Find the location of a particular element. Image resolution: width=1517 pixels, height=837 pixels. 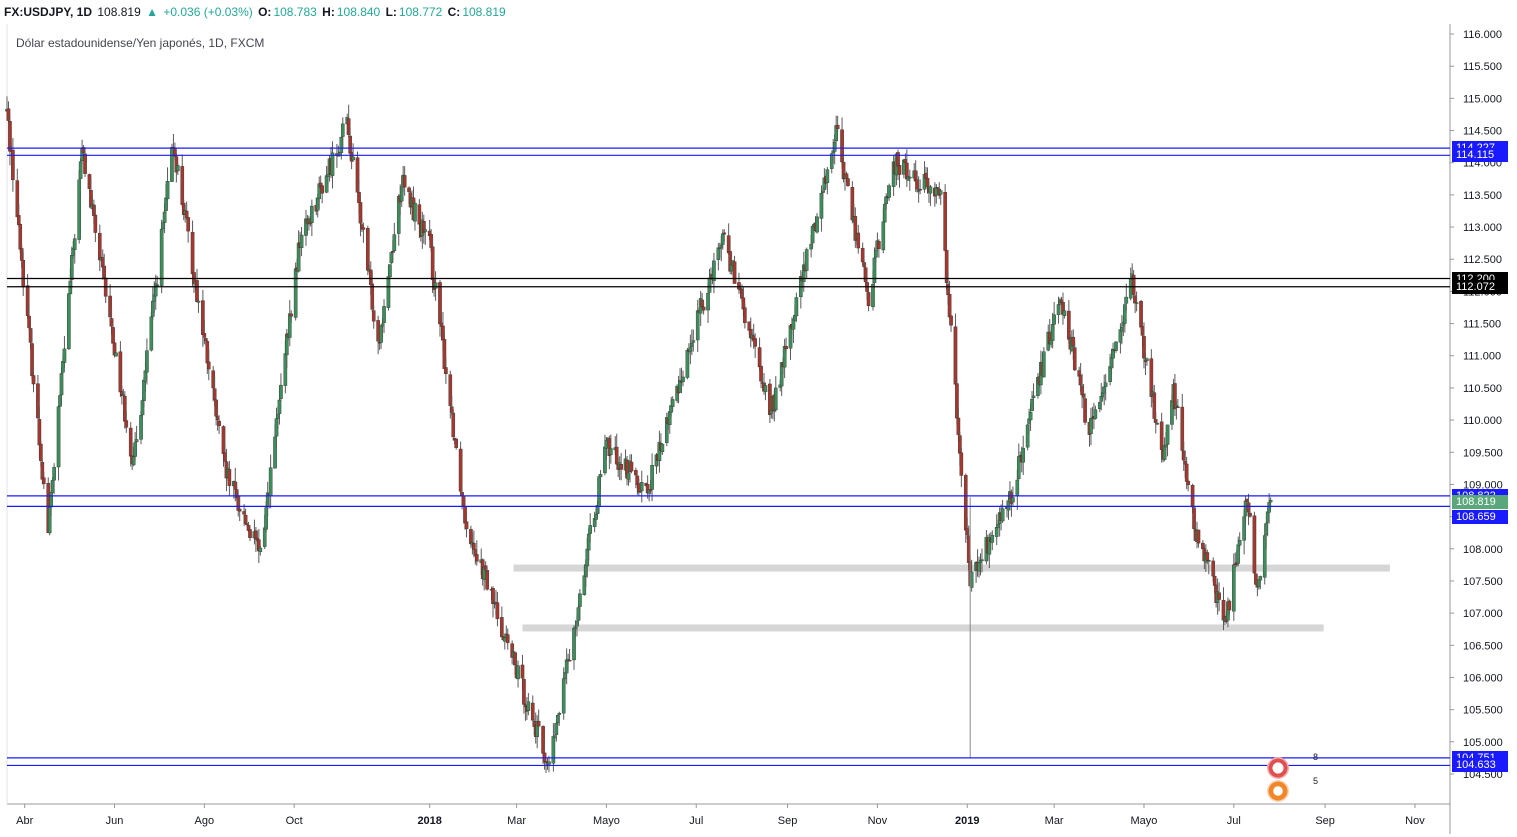

x-tick-label: Sep is located at coordinates (788, 821).